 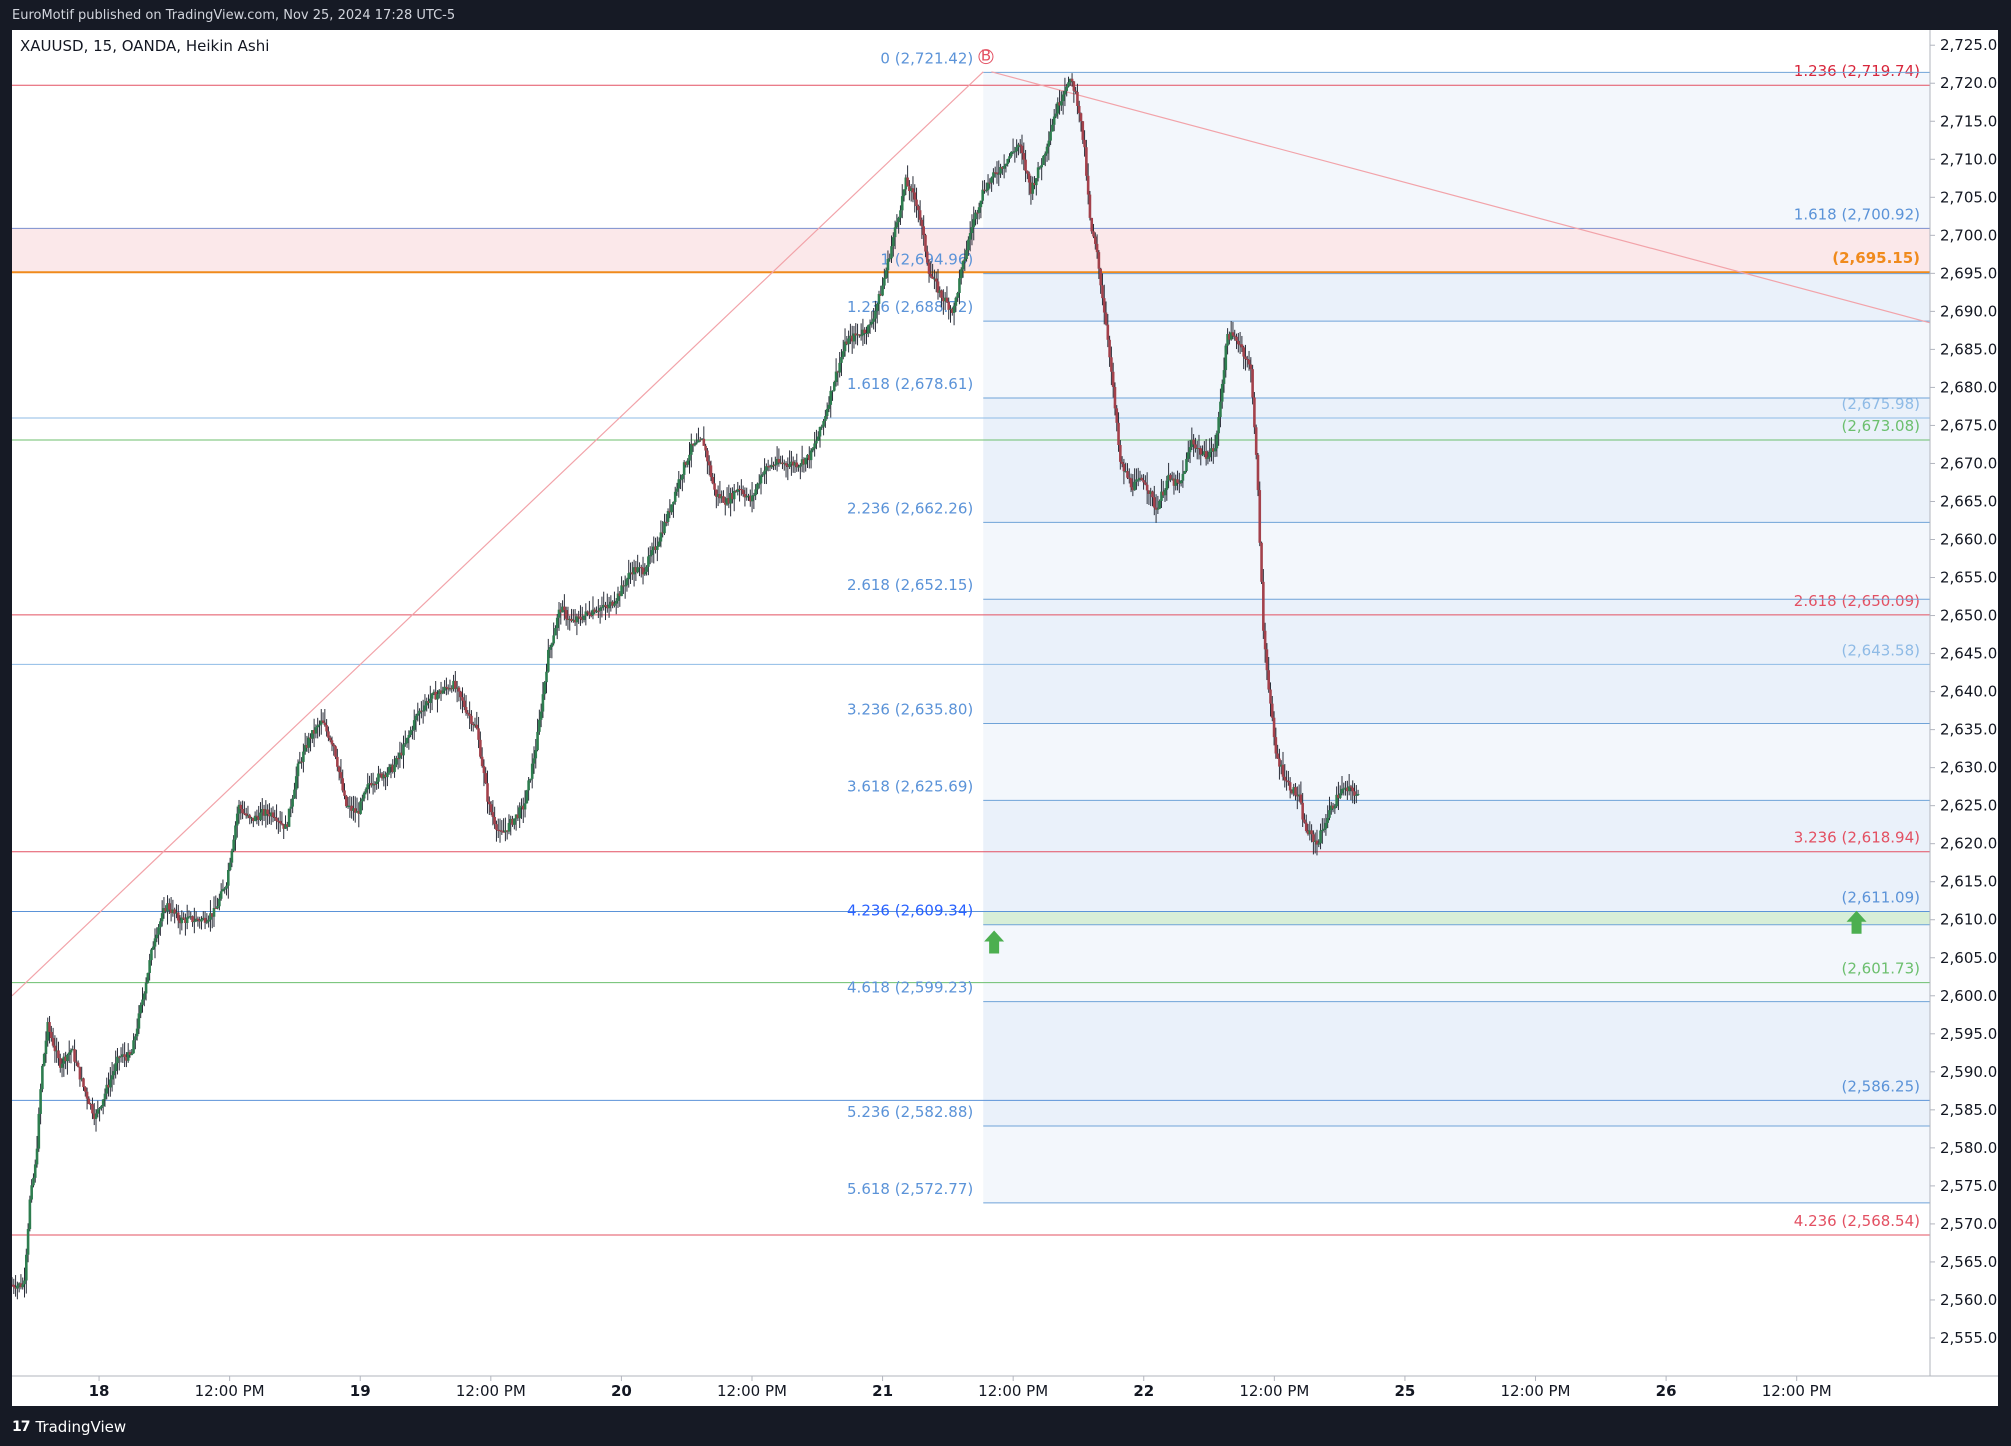 I want to click on chart-title: XAUUSD, 15, OANDA, Heikin Ashi, so click(x=144, y=46).